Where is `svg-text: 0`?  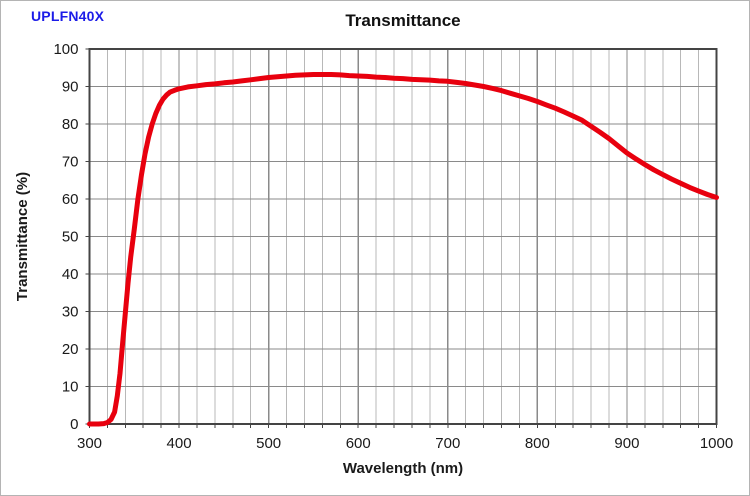 svg-text: 0 is located at coordinates (74, 424).